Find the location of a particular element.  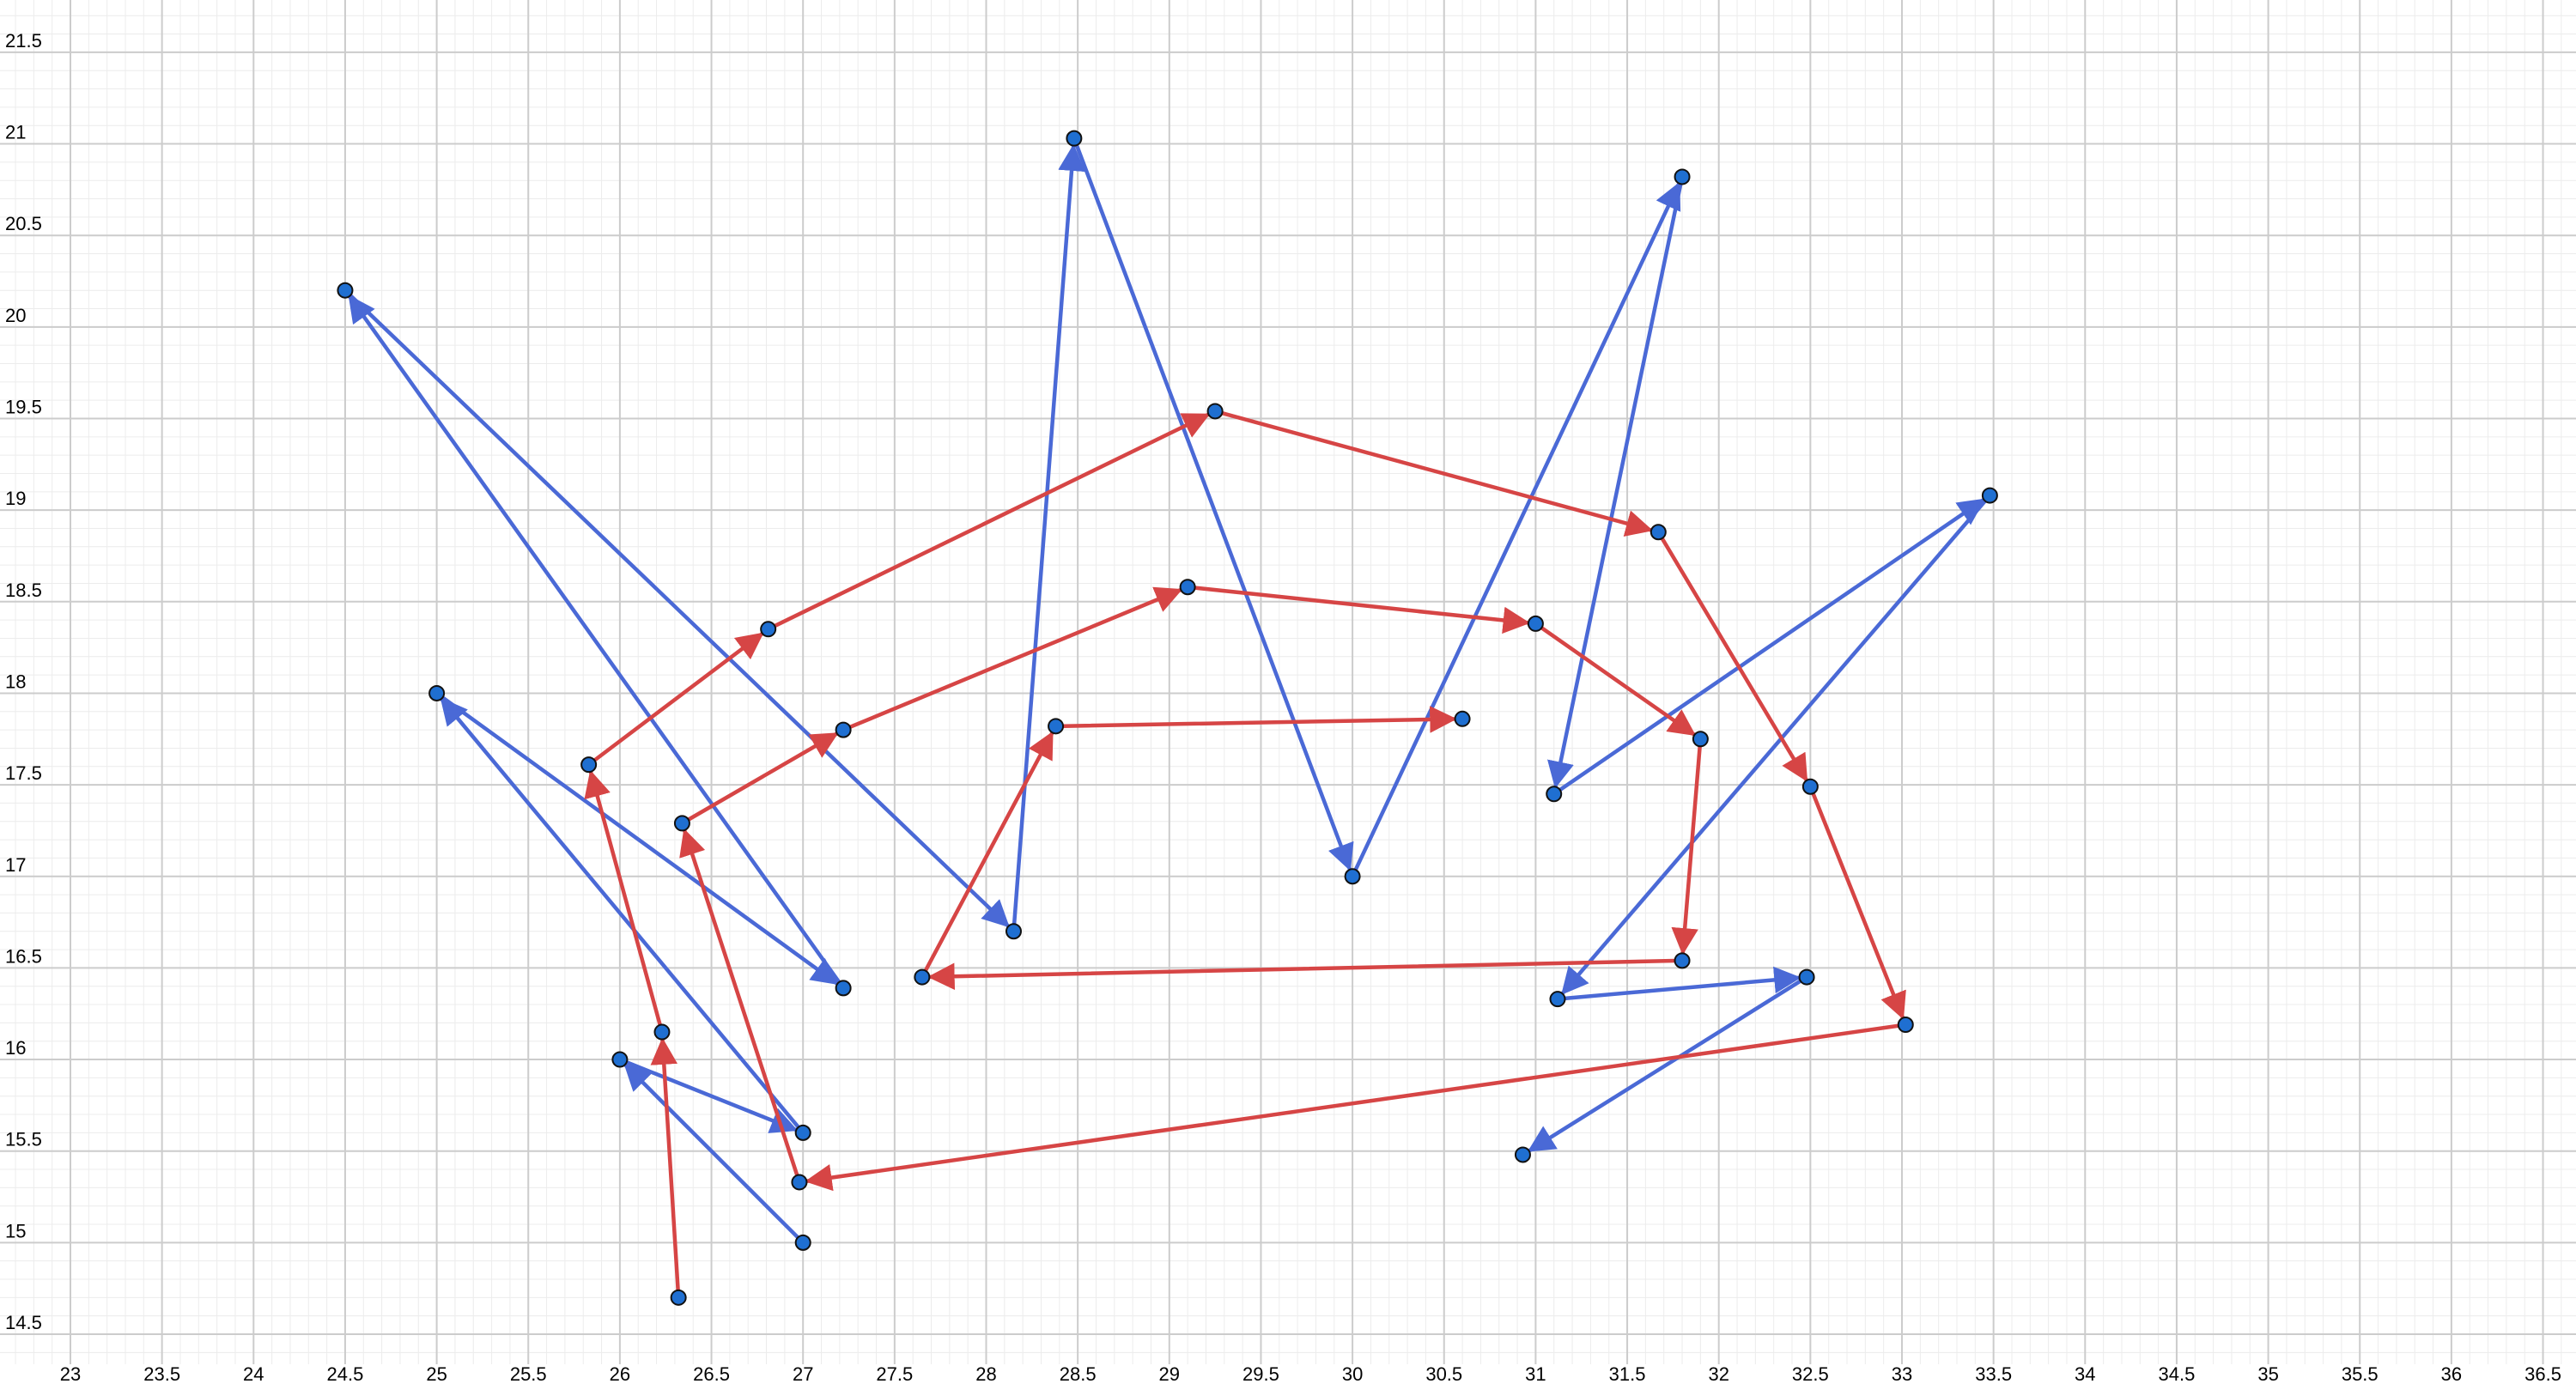

x-tick-label: 35.5 is located at coordinates (2361, 1374).